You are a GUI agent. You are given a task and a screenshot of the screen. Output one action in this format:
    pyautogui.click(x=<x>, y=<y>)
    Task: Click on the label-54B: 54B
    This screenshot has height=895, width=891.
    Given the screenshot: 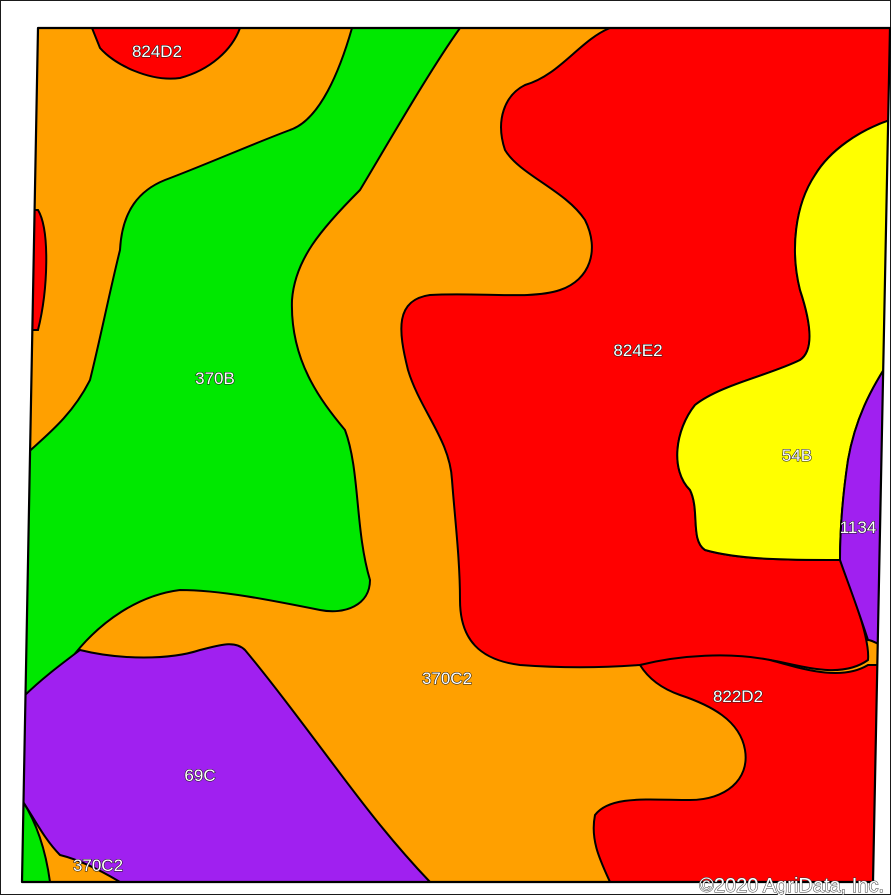 What is the action you would take?
    pyautogui.click(x=797, y=455)
    